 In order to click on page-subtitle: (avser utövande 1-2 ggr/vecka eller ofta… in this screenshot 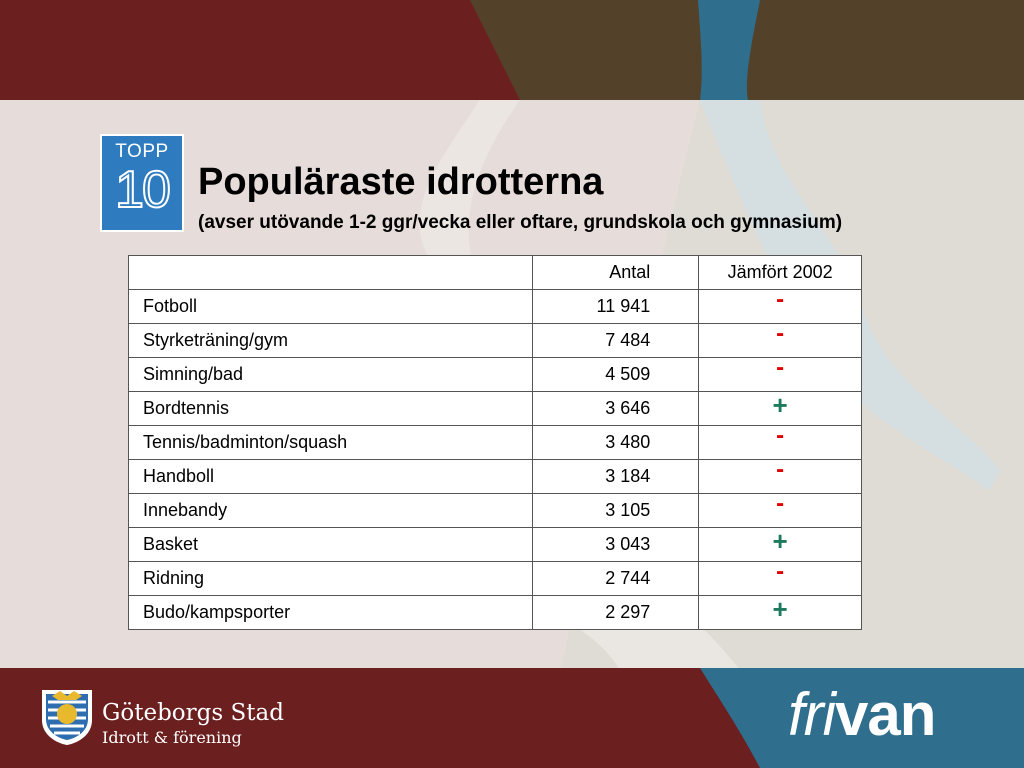, I will do `click(520, 222)`.